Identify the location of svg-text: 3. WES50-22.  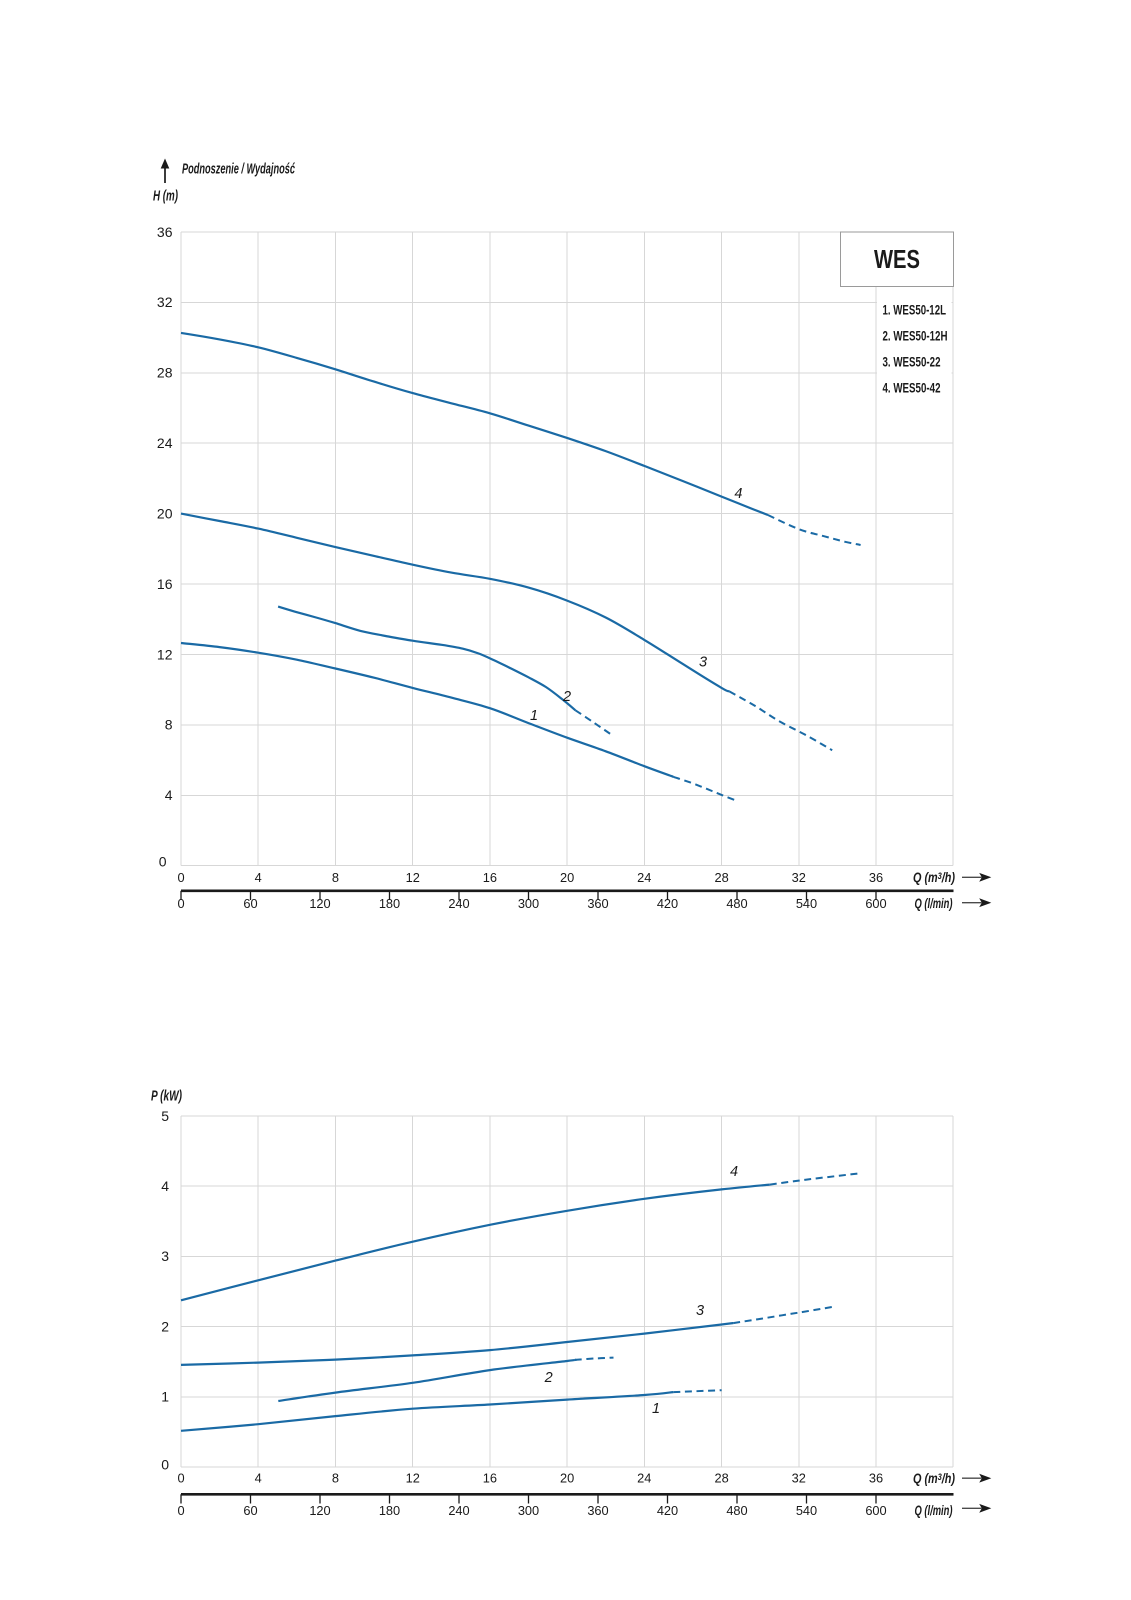
(912, 362).